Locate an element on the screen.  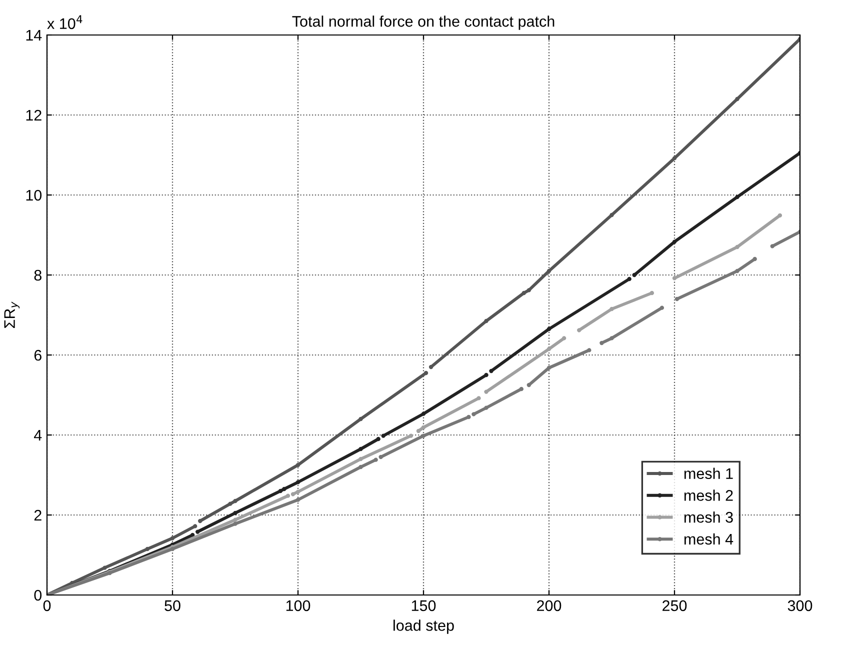
y-tick-label: 0 is located at coordinates (38, 595).